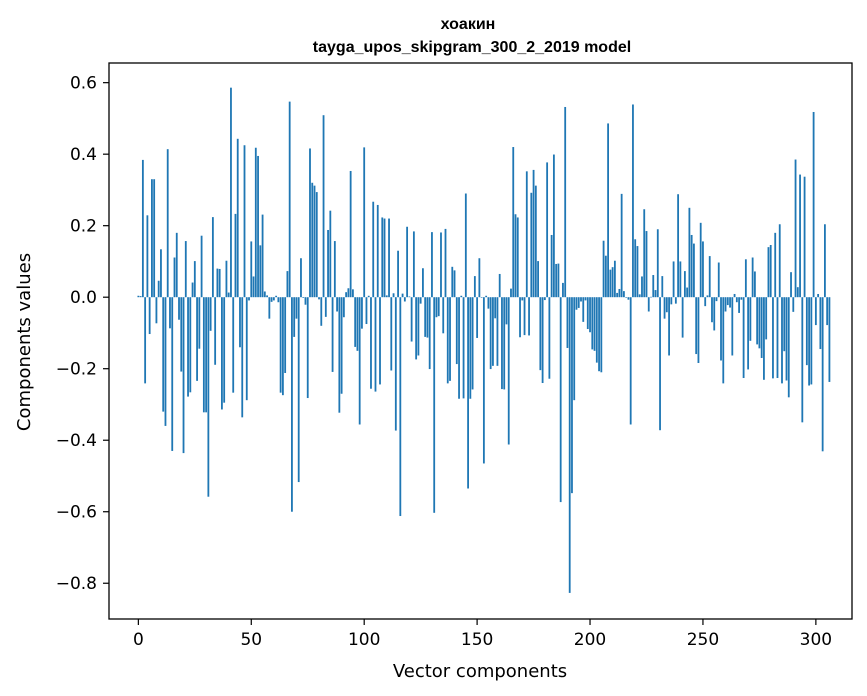 The height and width of the screenshot is (696, 867). I want to click on y-tick-label: −0.8, so click(76, 584).